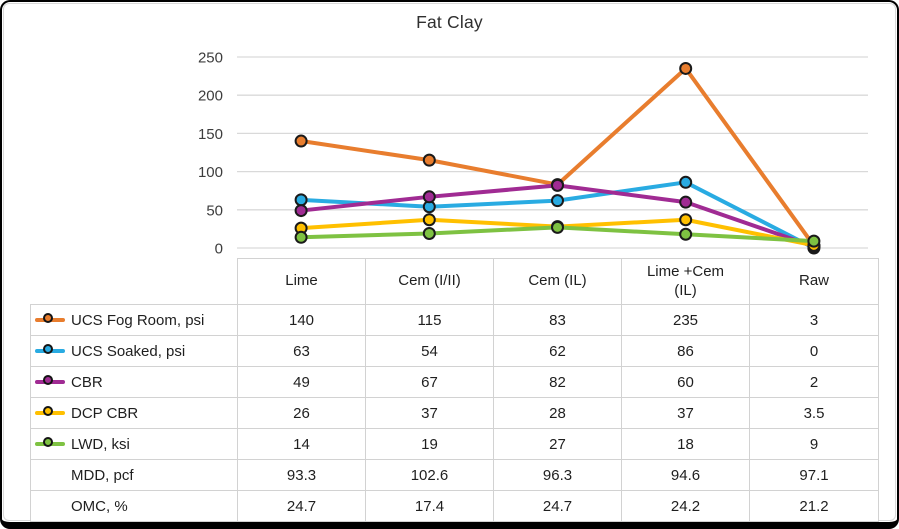 This screenshot has height=529, width=899. Describe the element at coordinates (429, 281) in the screenshot. I see `column-header-cem-i-ii: Cem (I/II)` at that location.